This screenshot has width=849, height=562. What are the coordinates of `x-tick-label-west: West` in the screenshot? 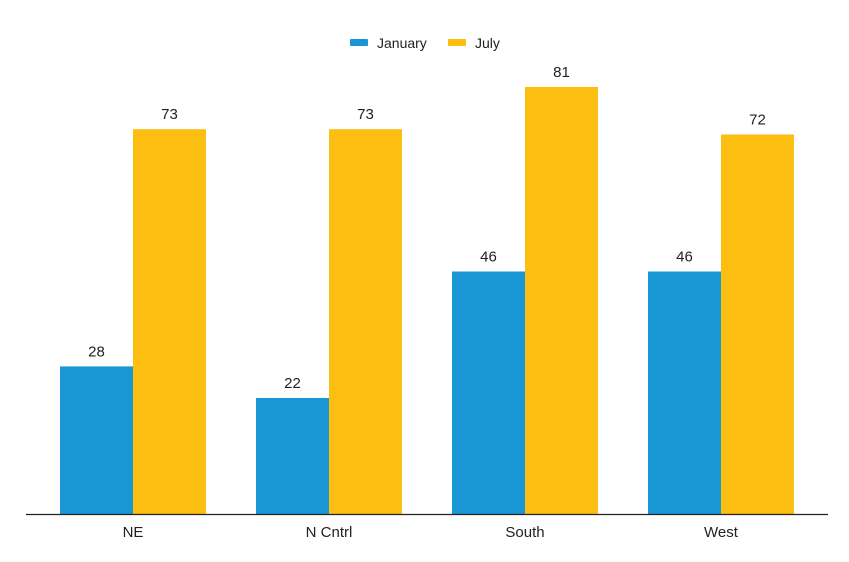 It's located at (721, 532).